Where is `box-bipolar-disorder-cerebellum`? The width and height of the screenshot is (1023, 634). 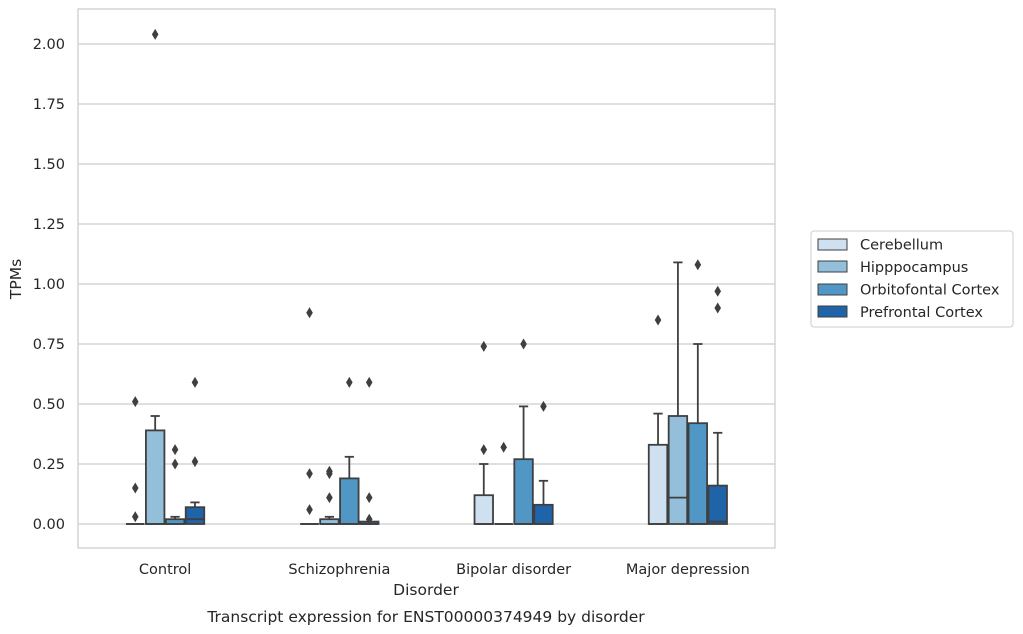 box-bipolar-disorder-cerebellum is located at coordinates (483, 494).